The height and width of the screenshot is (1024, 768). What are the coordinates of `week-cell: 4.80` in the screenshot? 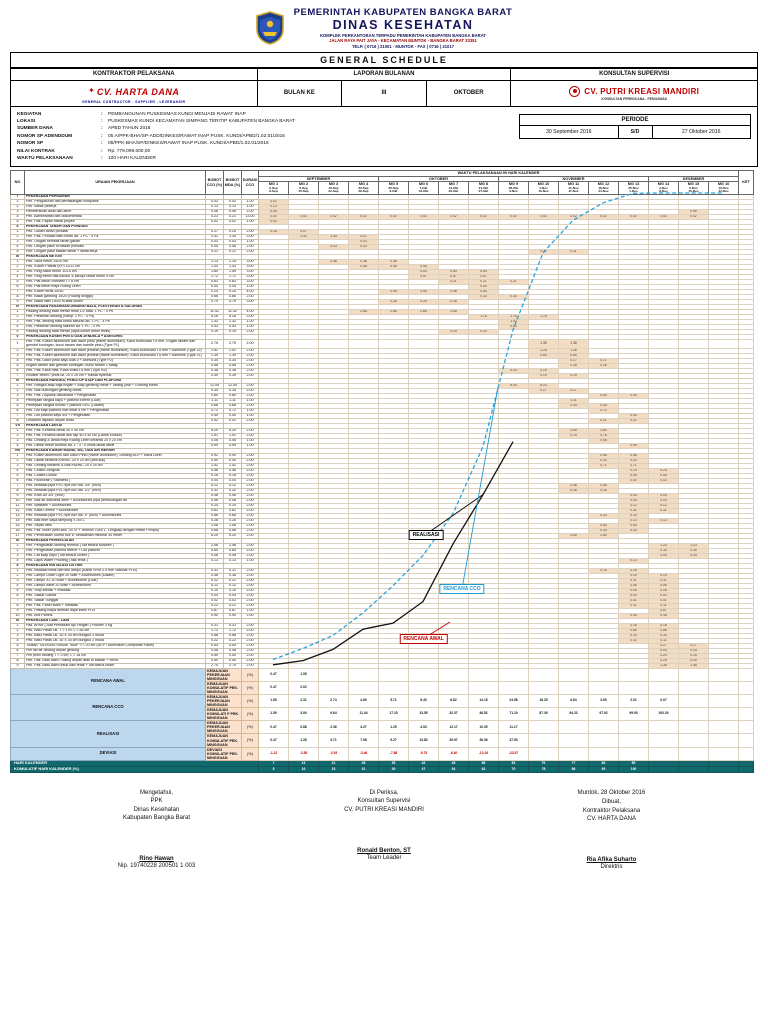 It's located at (363, 701).